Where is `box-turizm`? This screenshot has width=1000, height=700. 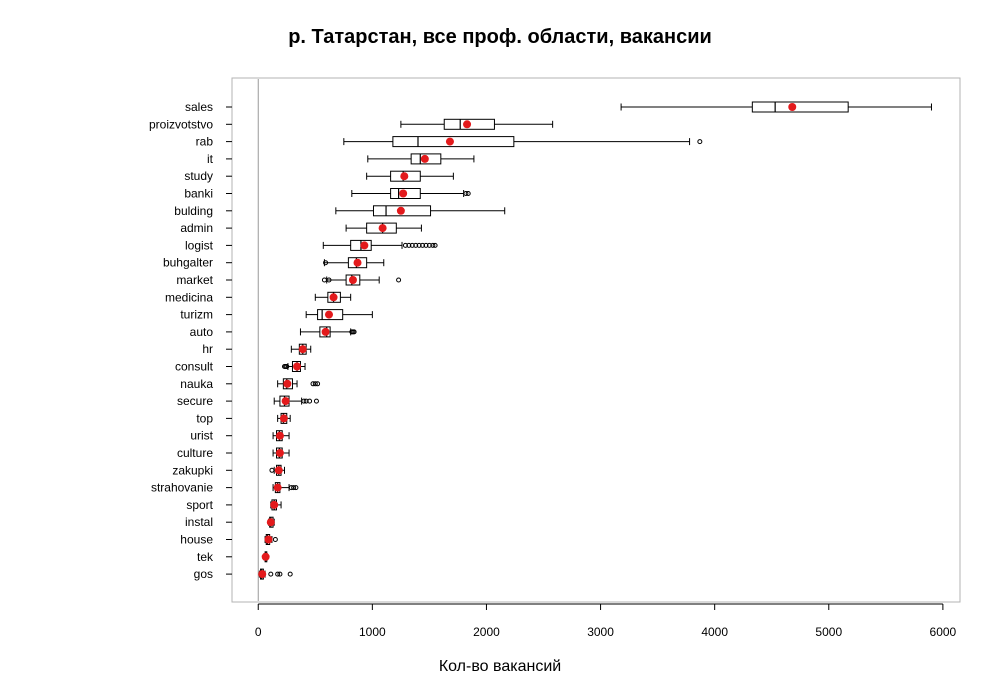 box-turizm is located at coordinates (339, 315).